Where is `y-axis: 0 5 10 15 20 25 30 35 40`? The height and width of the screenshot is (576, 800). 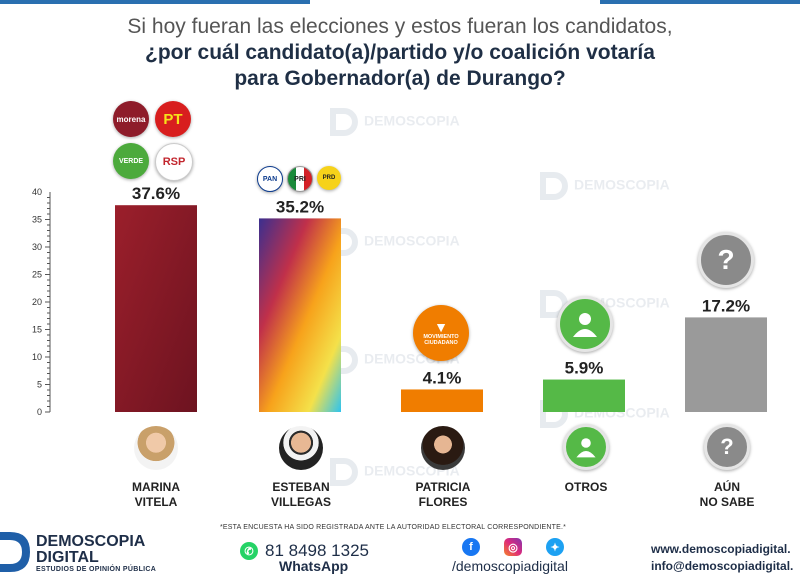 y-axis: 0 5 10 15 20 25 30 35 40 is located at coordinates (41, 302).